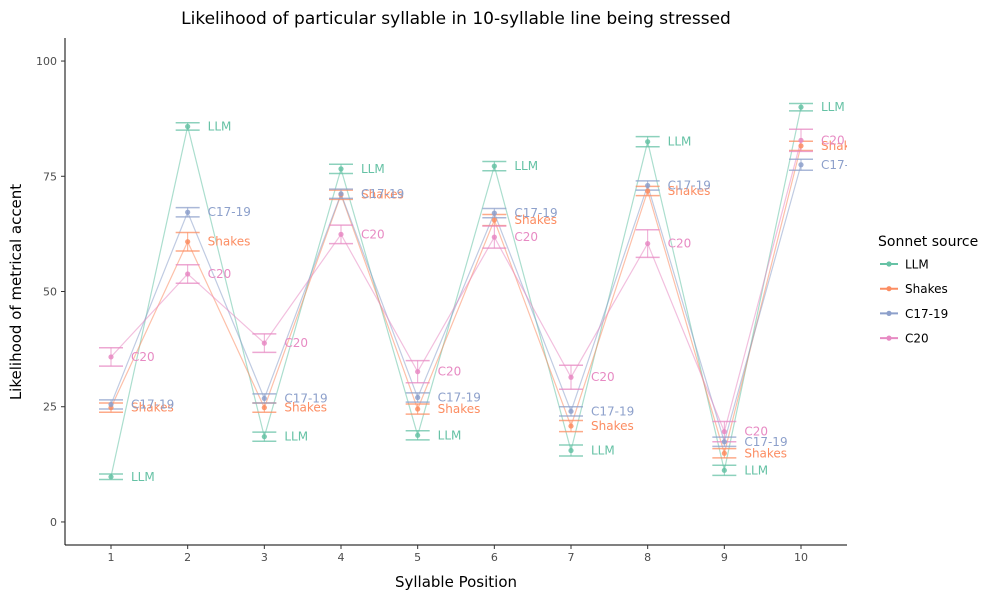 This screenshot has height=604, width=1000. I want to click on legend-item-c20: C20, so click(904, 339).